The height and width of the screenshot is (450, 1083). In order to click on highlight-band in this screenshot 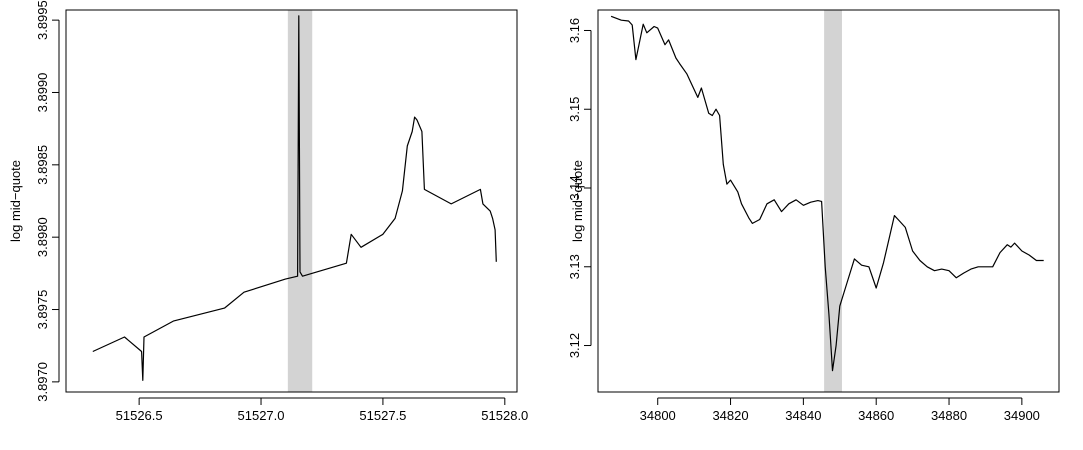, I will do `click(833, 201)`.